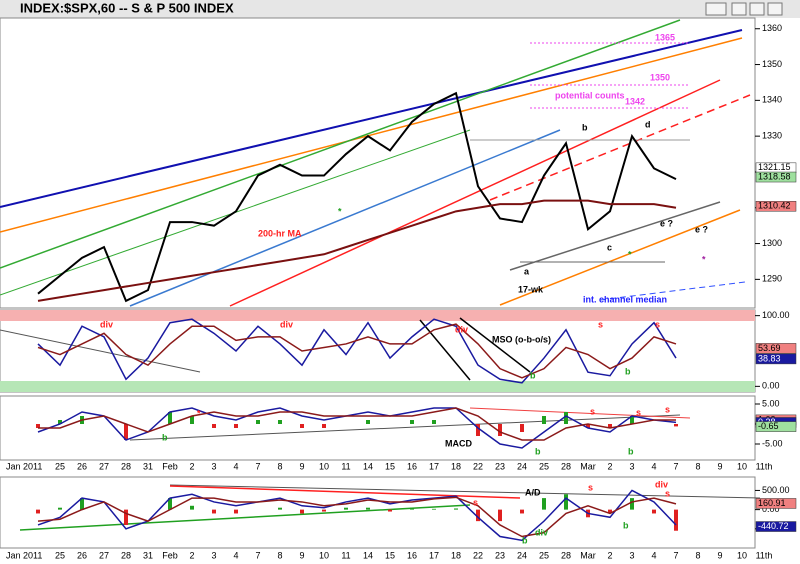  What do you see at coordinates (772, 243) in the screenshot?
I see `y-tick-label: 1300` at bounding box center [772, 243].